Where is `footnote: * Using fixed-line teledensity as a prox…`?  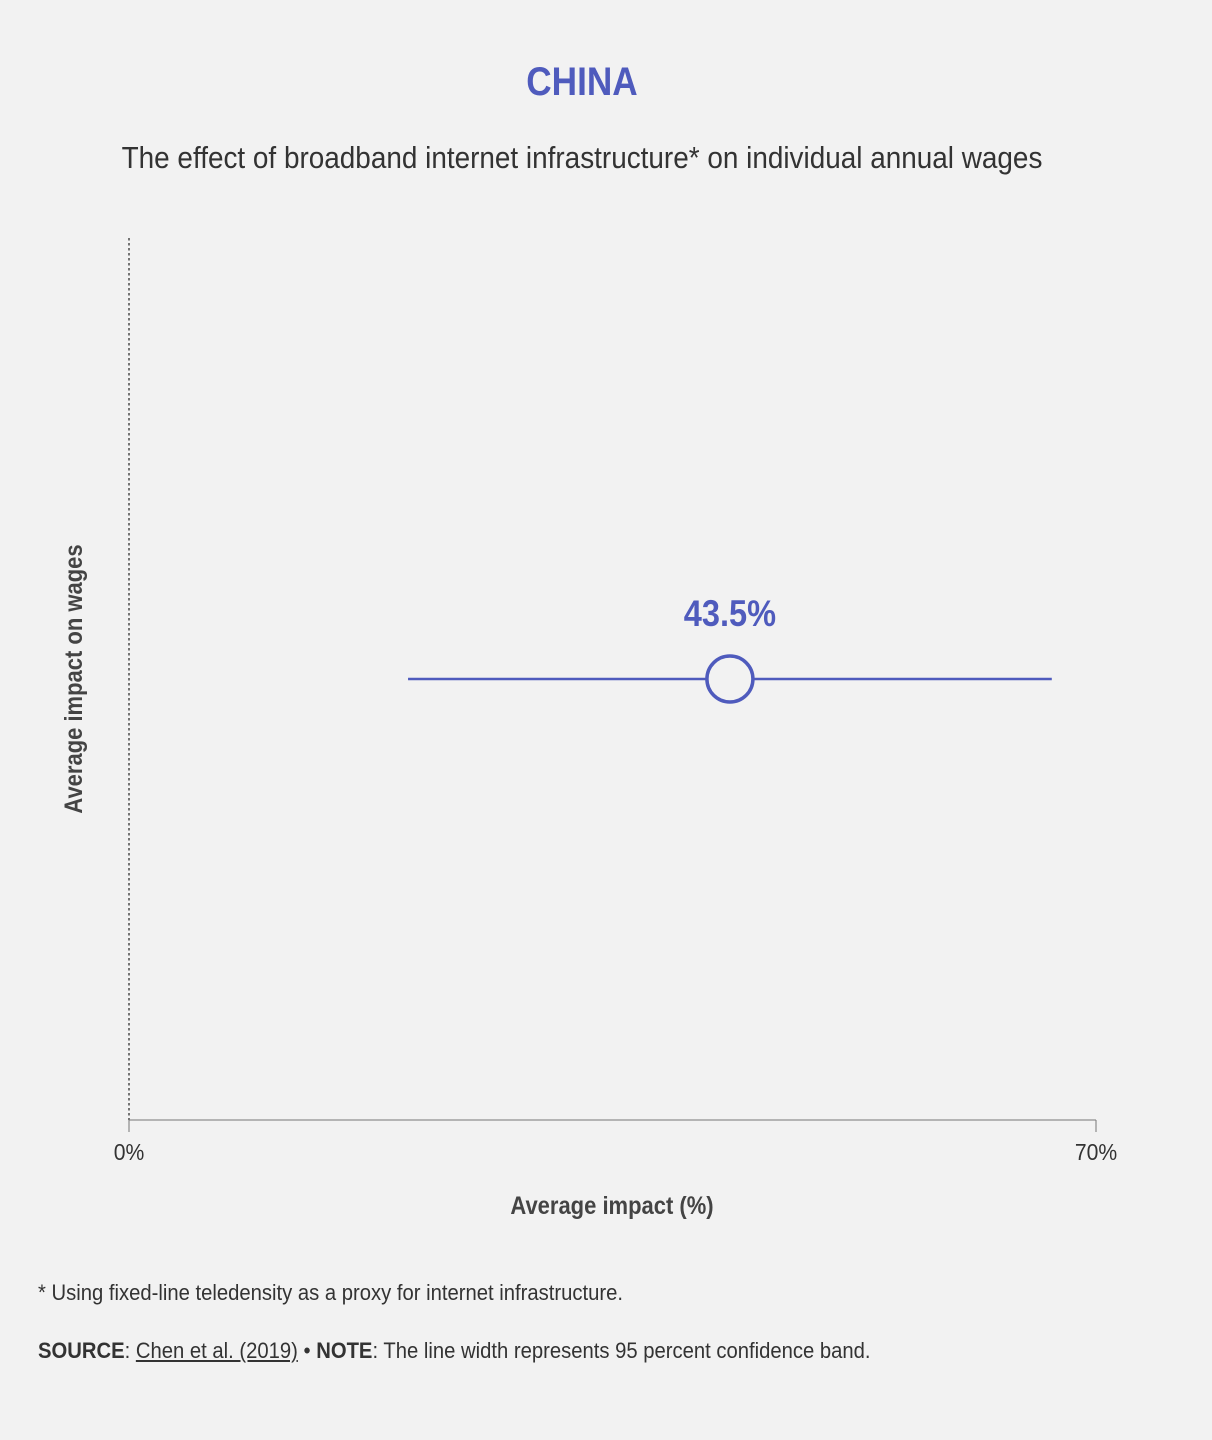
footnote: * Using fixed-line teledensity as a prox… is located at coordinates (330, 1292).